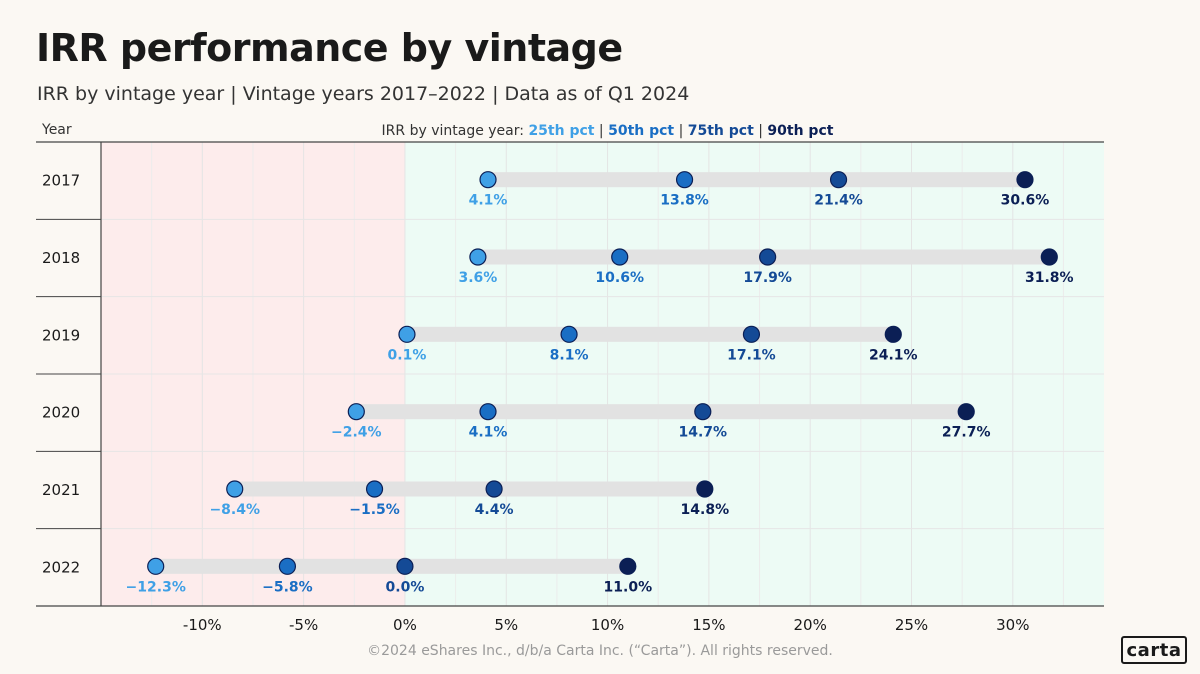 This screenshot has height=674, width=1200. I want to click on chart-title: IRR performance by vintage, so click(329, 48).